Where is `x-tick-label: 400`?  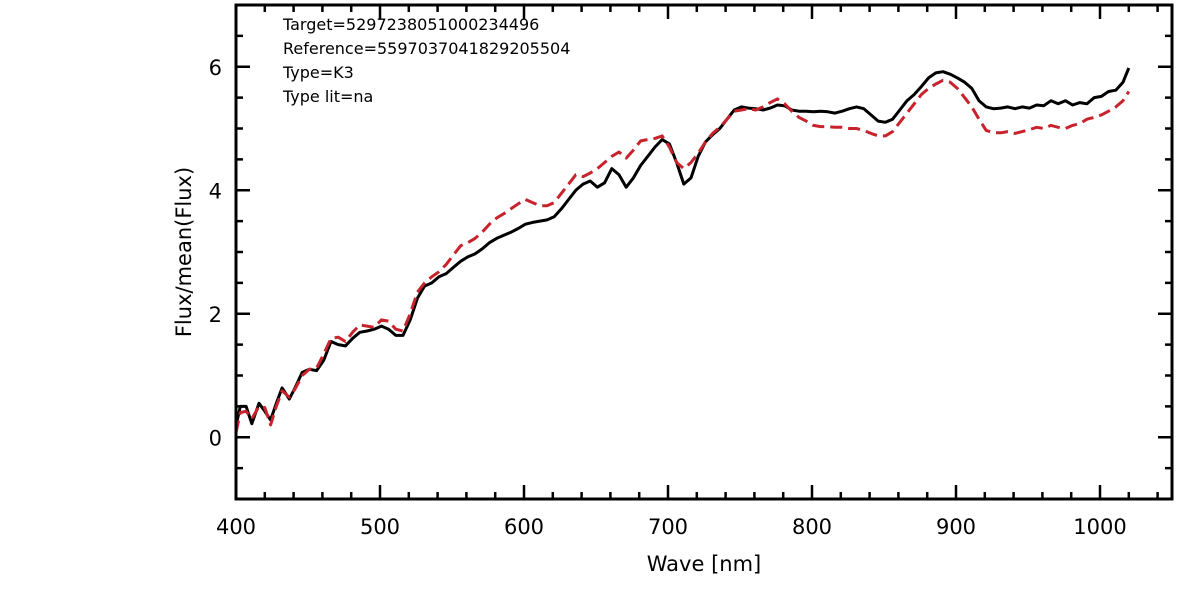
x-tick-label: 400 is located at coordinates (236, 527).